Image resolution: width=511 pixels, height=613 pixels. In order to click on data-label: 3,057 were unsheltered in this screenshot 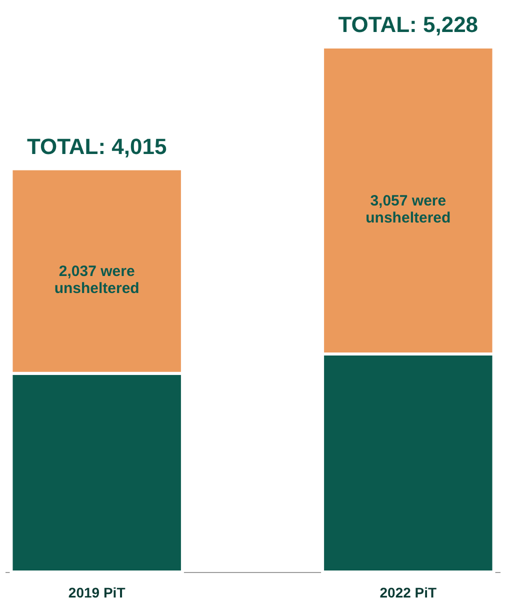, I will do `click(408, 209)`.